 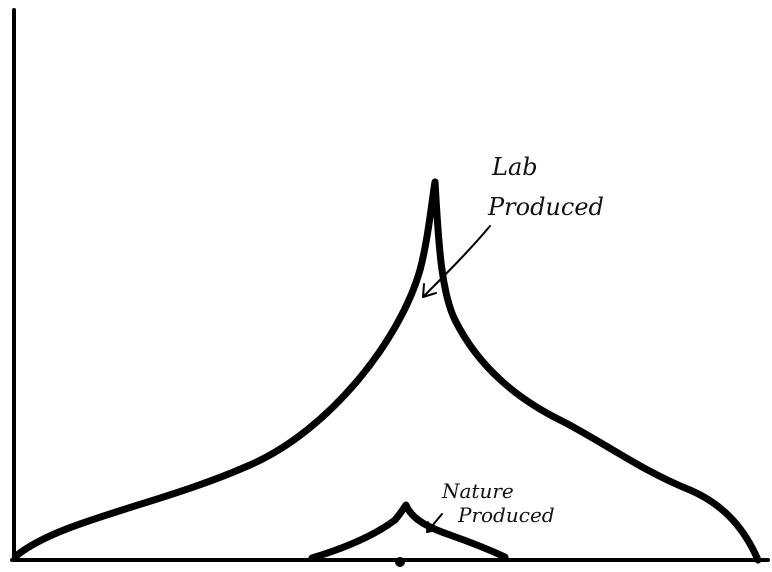 I want to click on nature-arrow, so click(x=434, y=523).